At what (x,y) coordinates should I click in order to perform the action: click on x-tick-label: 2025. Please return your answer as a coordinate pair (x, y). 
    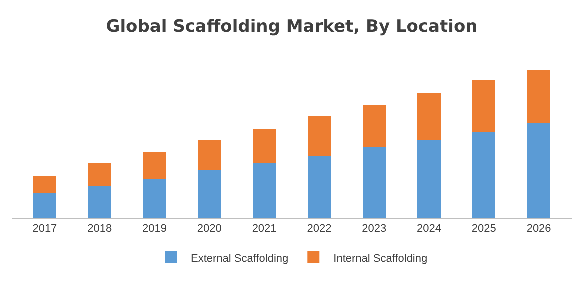
    Looking at the image, I should click on (484, 229).